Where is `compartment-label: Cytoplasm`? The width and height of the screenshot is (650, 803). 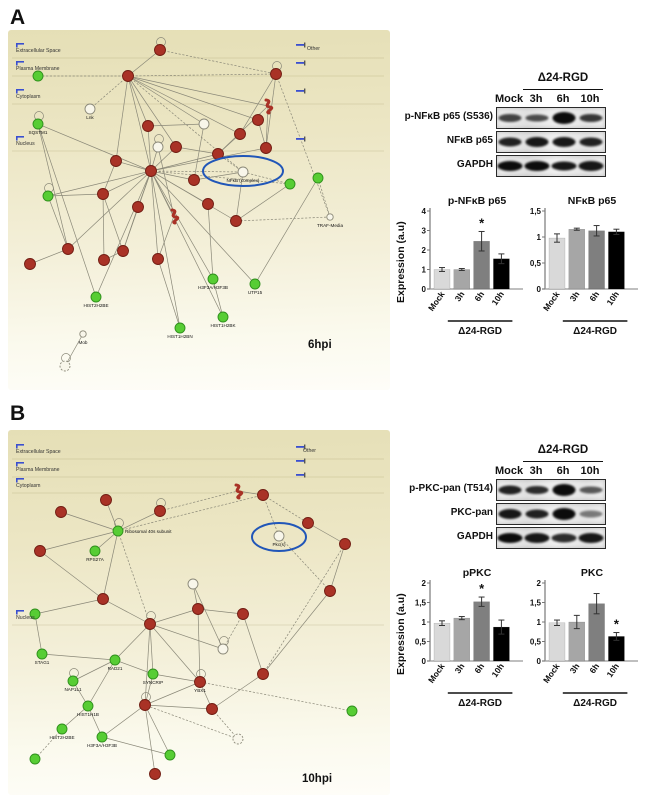
compartment-label: Cytoplasm is located at coordinates (28, 97).